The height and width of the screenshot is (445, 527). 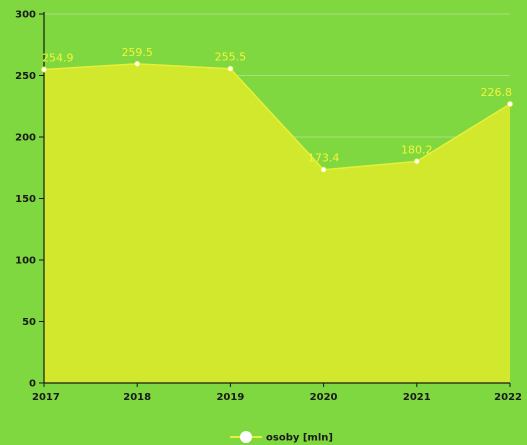 What do you see at coordinates (25, 261) in the screenshot?
I see `y-tick-label: 100` at bounding box center [25, 261].